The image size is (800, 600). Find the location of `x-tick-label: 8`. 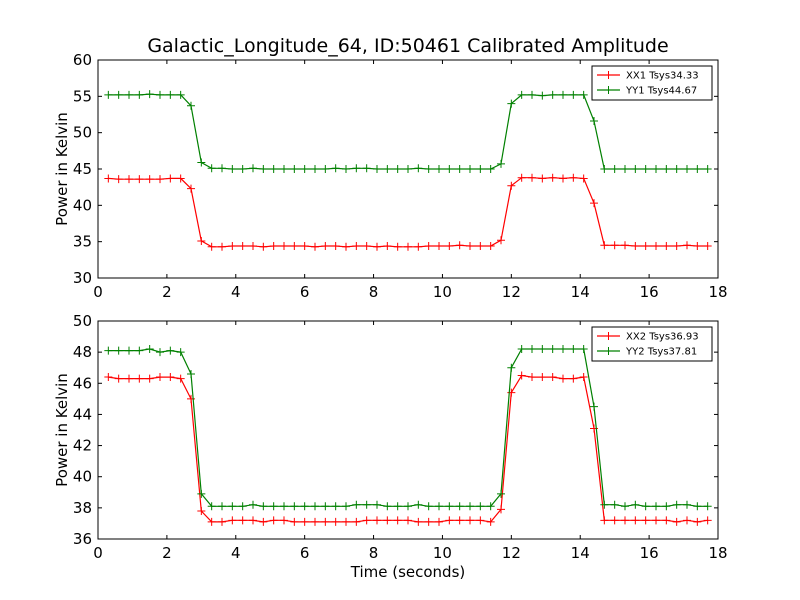

x-tick-label: 8 is located at coordinates (374, 292).